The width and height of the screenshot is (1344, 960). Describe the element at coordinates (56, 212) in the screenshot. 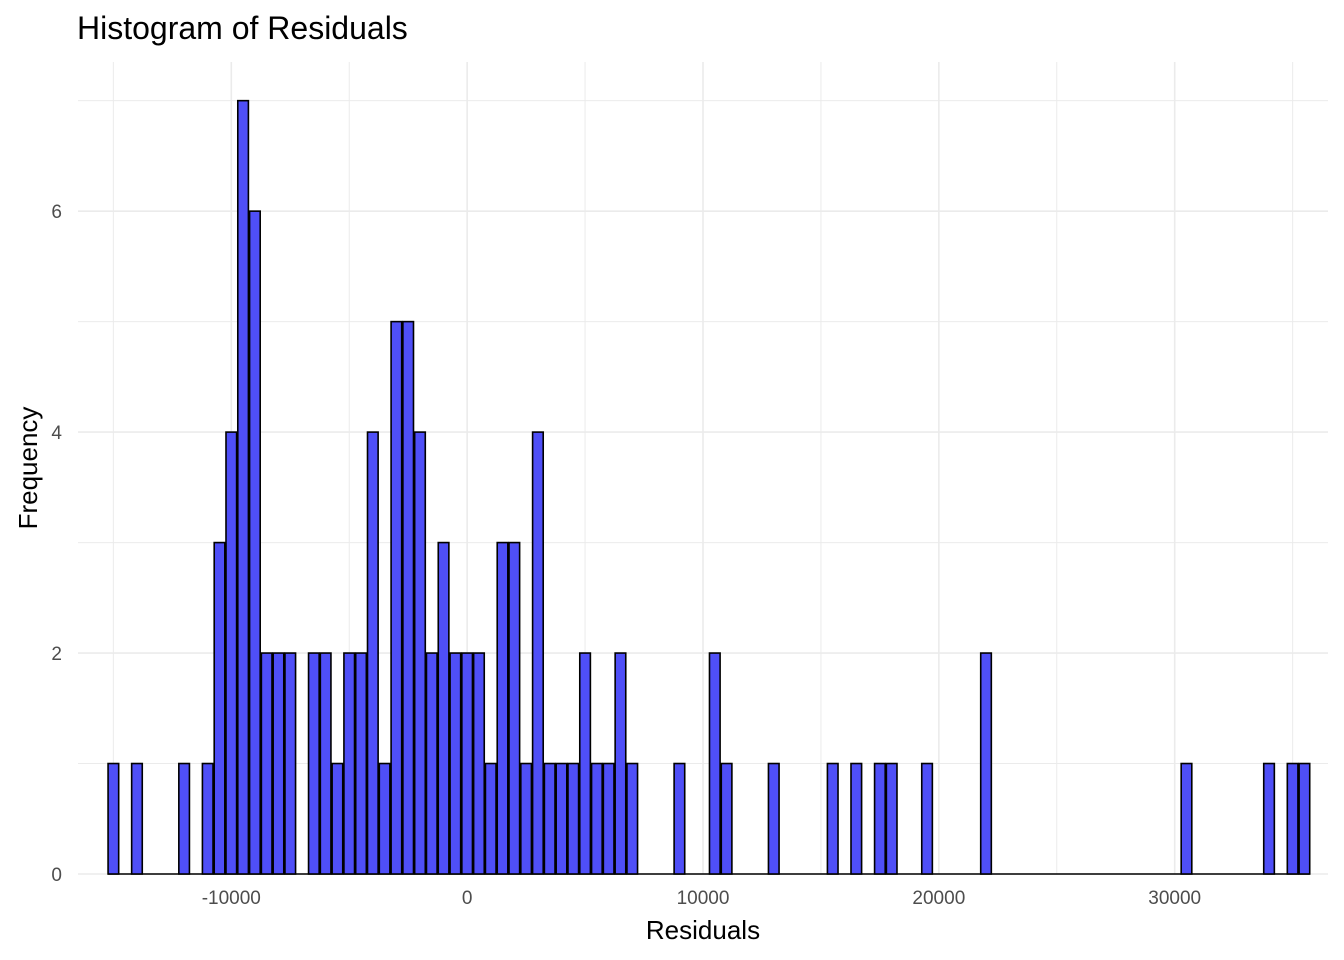

I see `y-tick-label: 6` at that location.